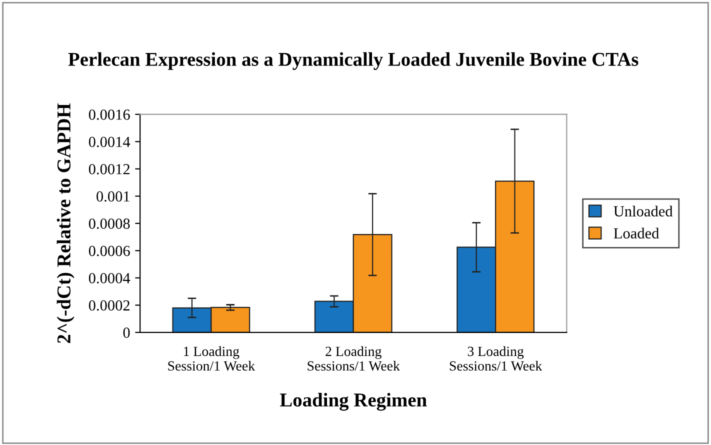 Image resolution: width=711 pixels, height=445 pixels. I want to click on y-tick-label: 0.0012, so click(109, 169).